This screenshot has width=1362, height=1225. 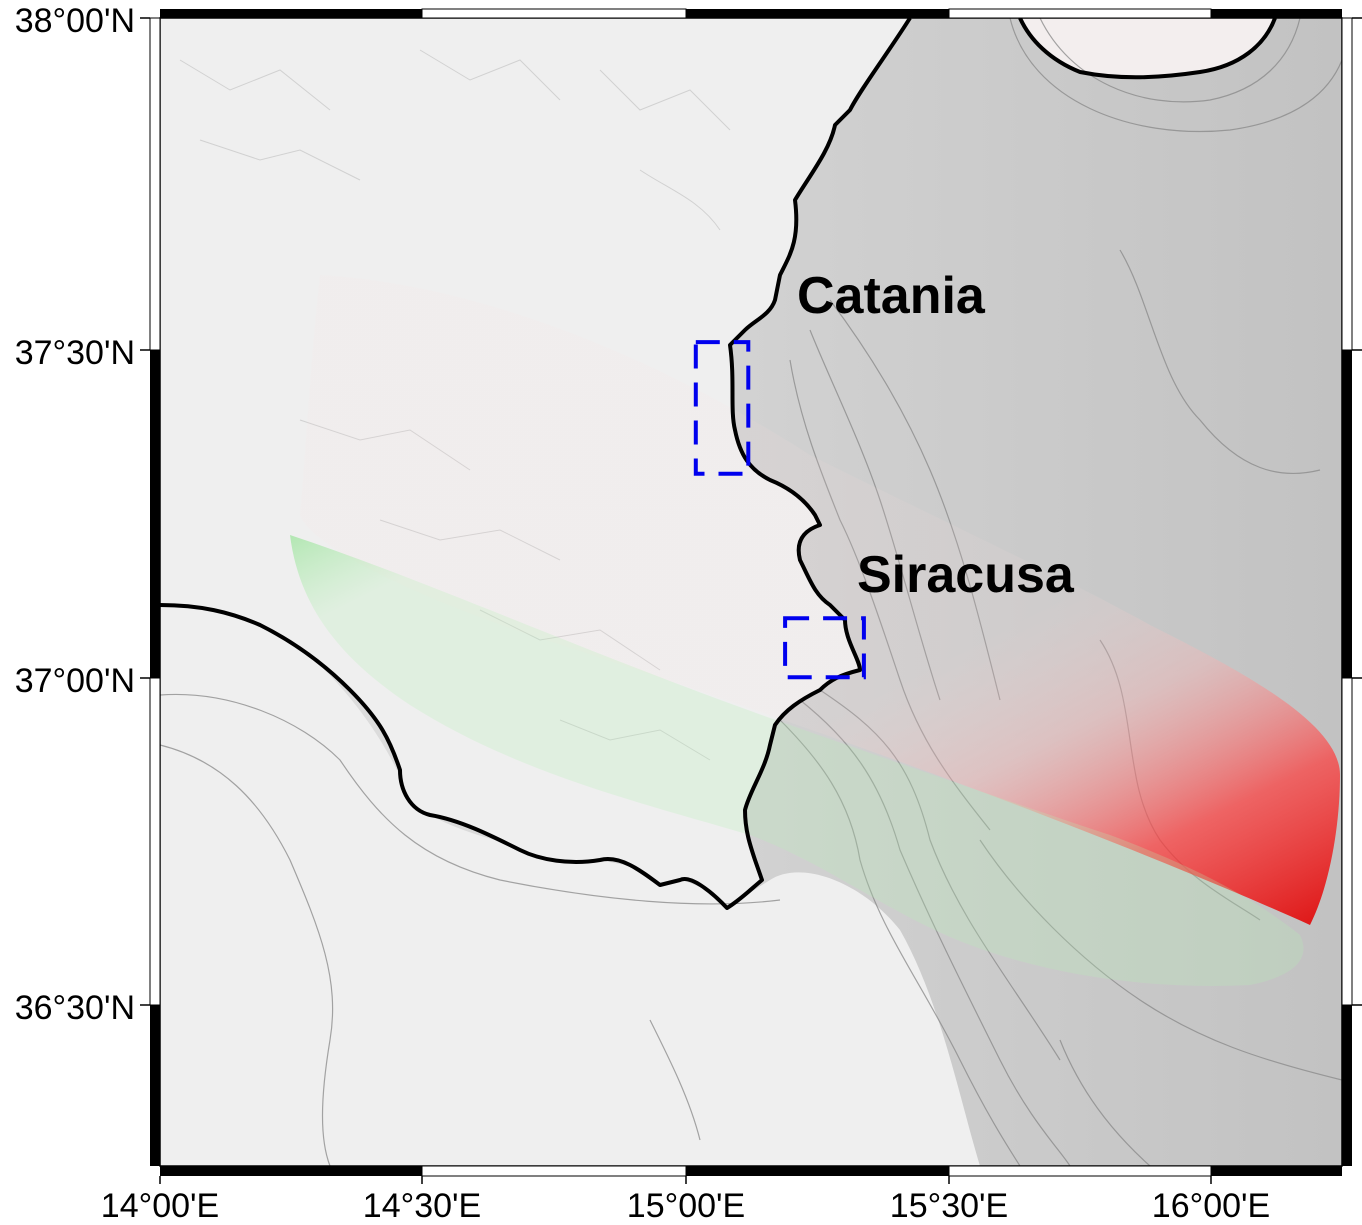 I want to click on study-box-siracusa, so click(x=824, y=648).